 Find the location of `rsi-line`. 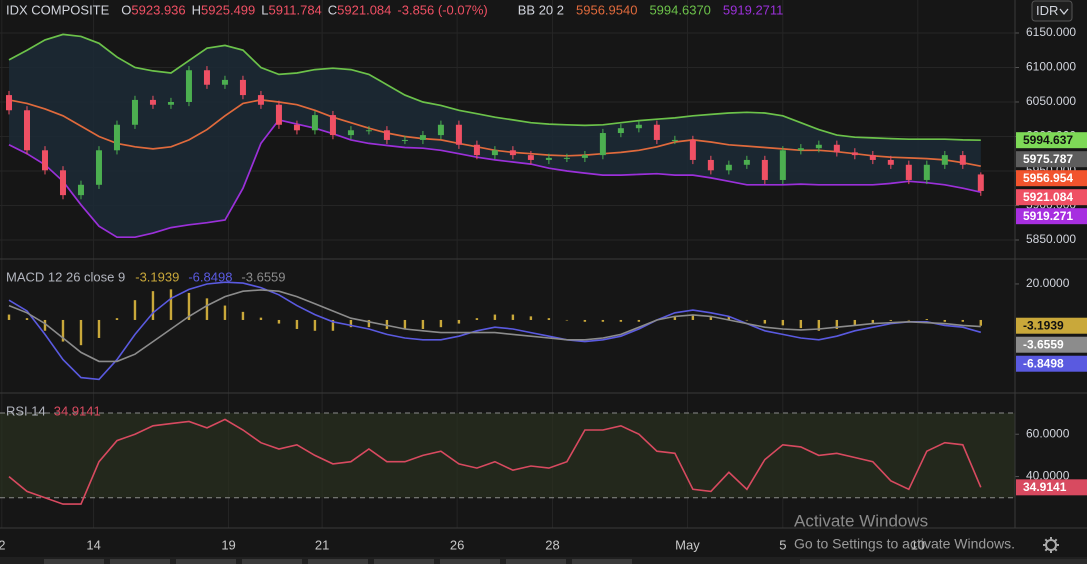

rsi-line is located at coordinates (495, 461).